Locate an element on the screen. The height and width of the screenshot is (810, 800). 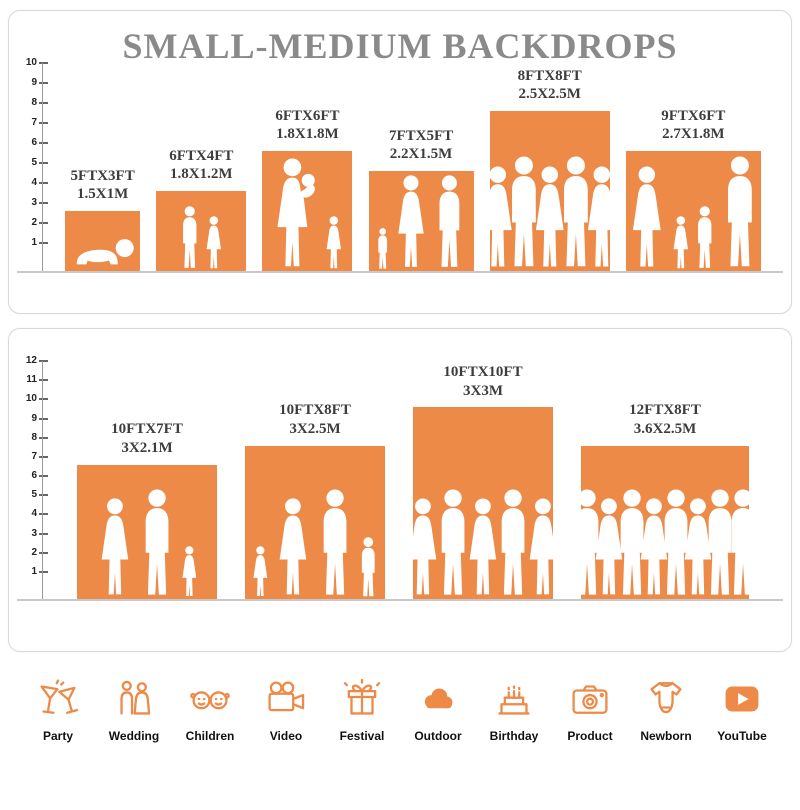
video-icon is located at coordinates (286, 699).